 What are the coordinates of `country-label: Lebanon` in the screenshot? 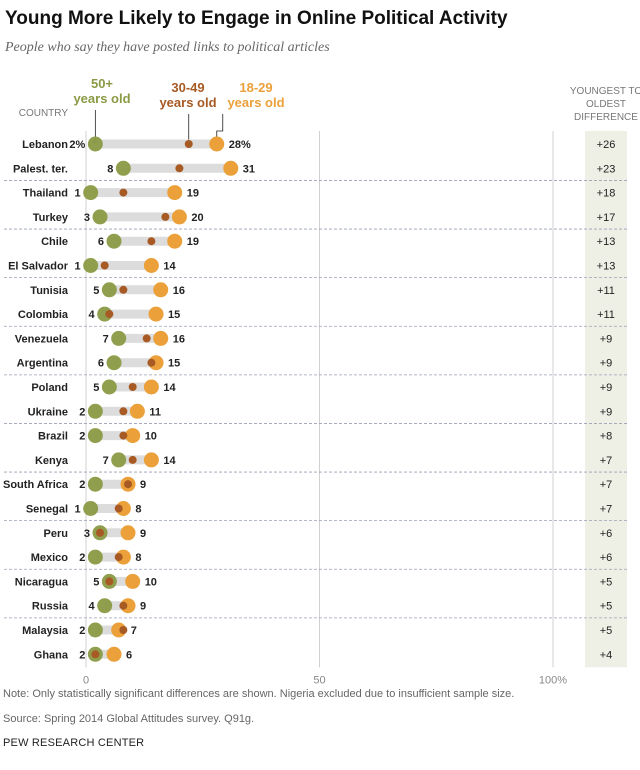 It's located at (45, 145).